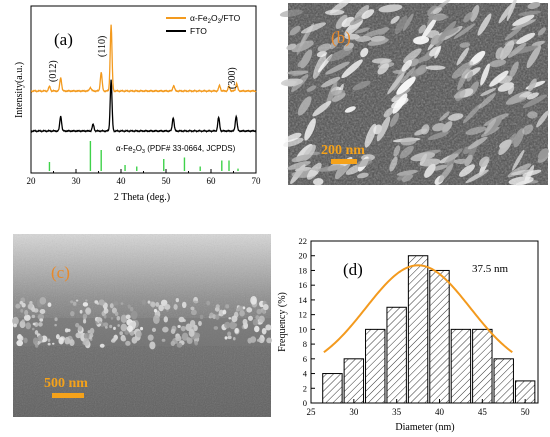  I want to click on y-tick-label: 22, so click(303, 241).